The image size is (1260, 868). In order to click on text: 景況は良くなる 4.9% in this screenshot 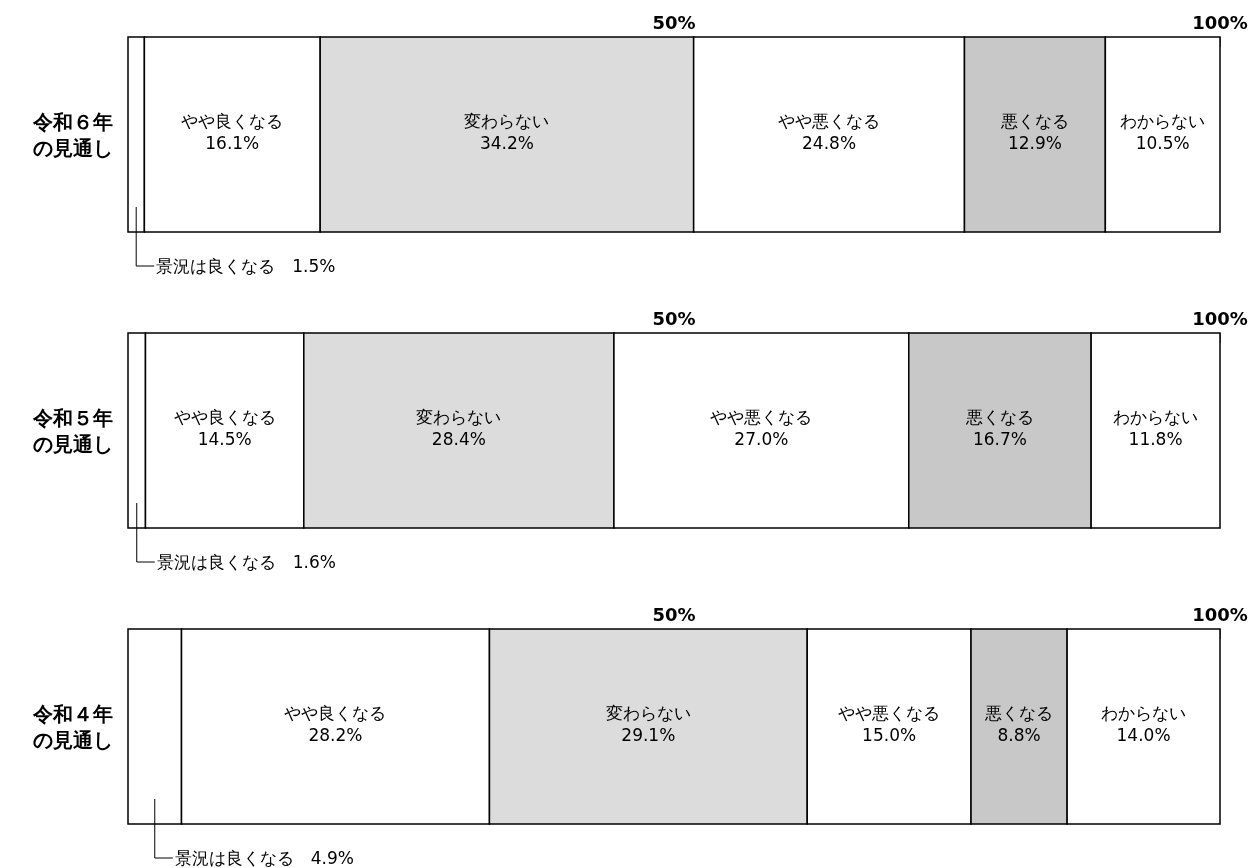, I will do `click(264, 858)`.